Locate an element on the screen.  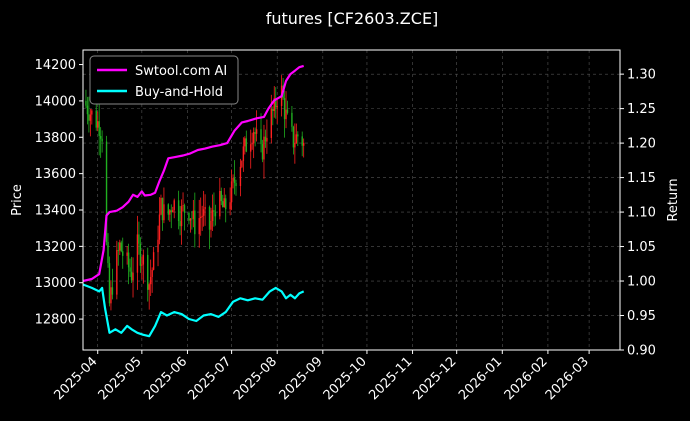
y-left-tick-label: 13600 is located at coordinates (55, 174).